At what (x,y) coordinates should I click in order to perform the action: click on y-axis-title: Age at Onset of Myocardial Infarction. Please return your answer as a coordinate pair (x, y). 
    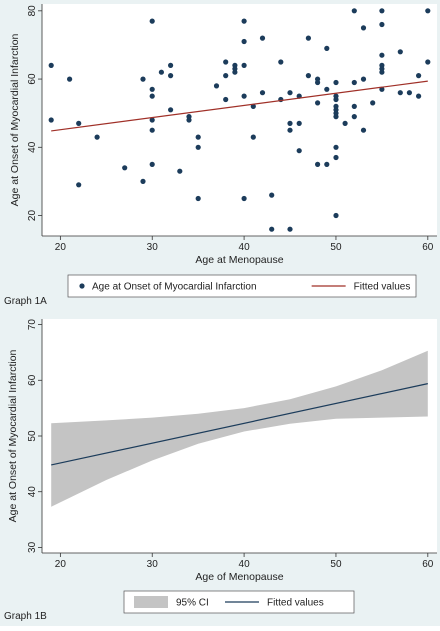
    Looking at the image, I should click on (15, 119).